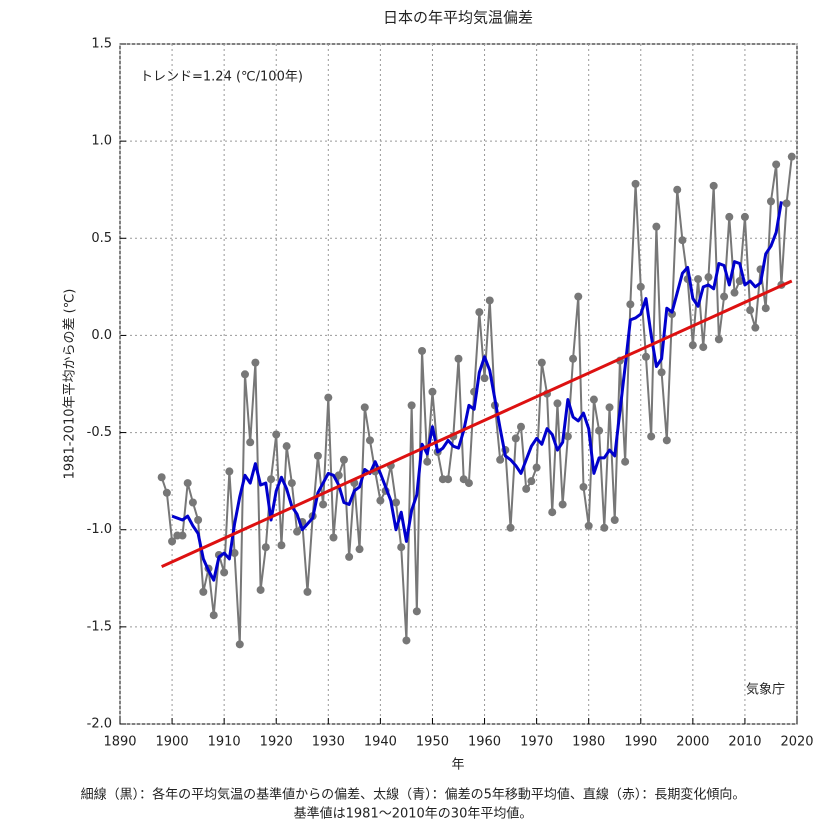  Describe the element at coordinates (432, 742) in the screenshot. I see `x-tick-label: 1950` at that location.